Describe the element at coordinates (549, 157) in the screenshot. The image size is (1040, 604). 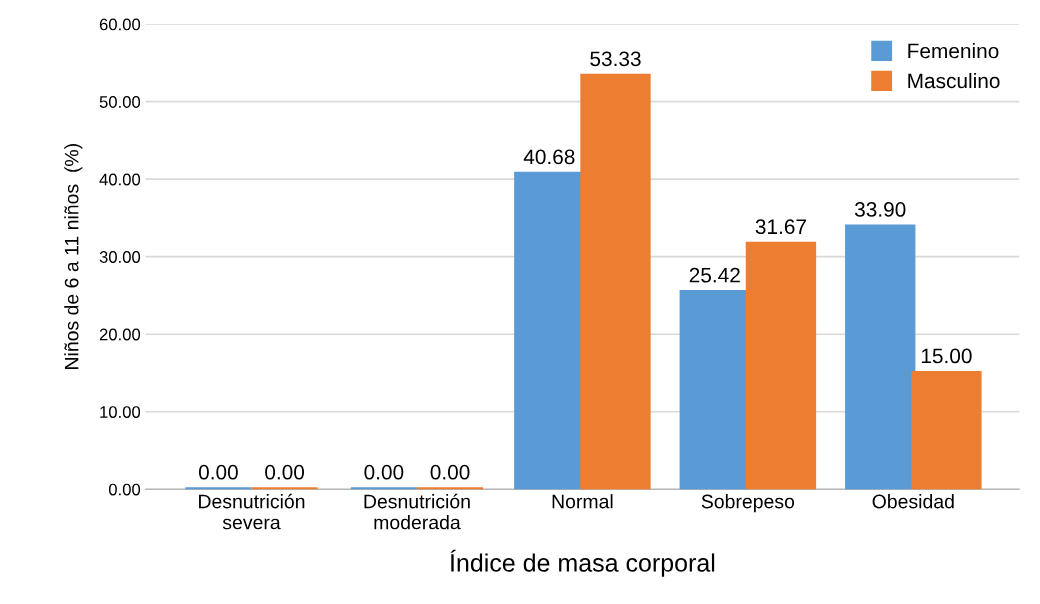
I see `data-label: 40.68` at that location.